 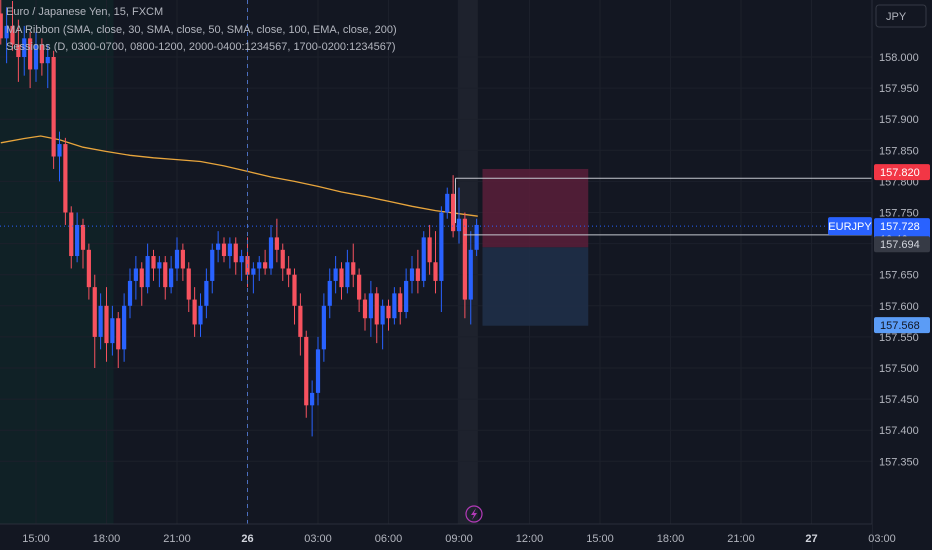 I want to click on x-tick-6: 09:00, so click(x=459, y=539).